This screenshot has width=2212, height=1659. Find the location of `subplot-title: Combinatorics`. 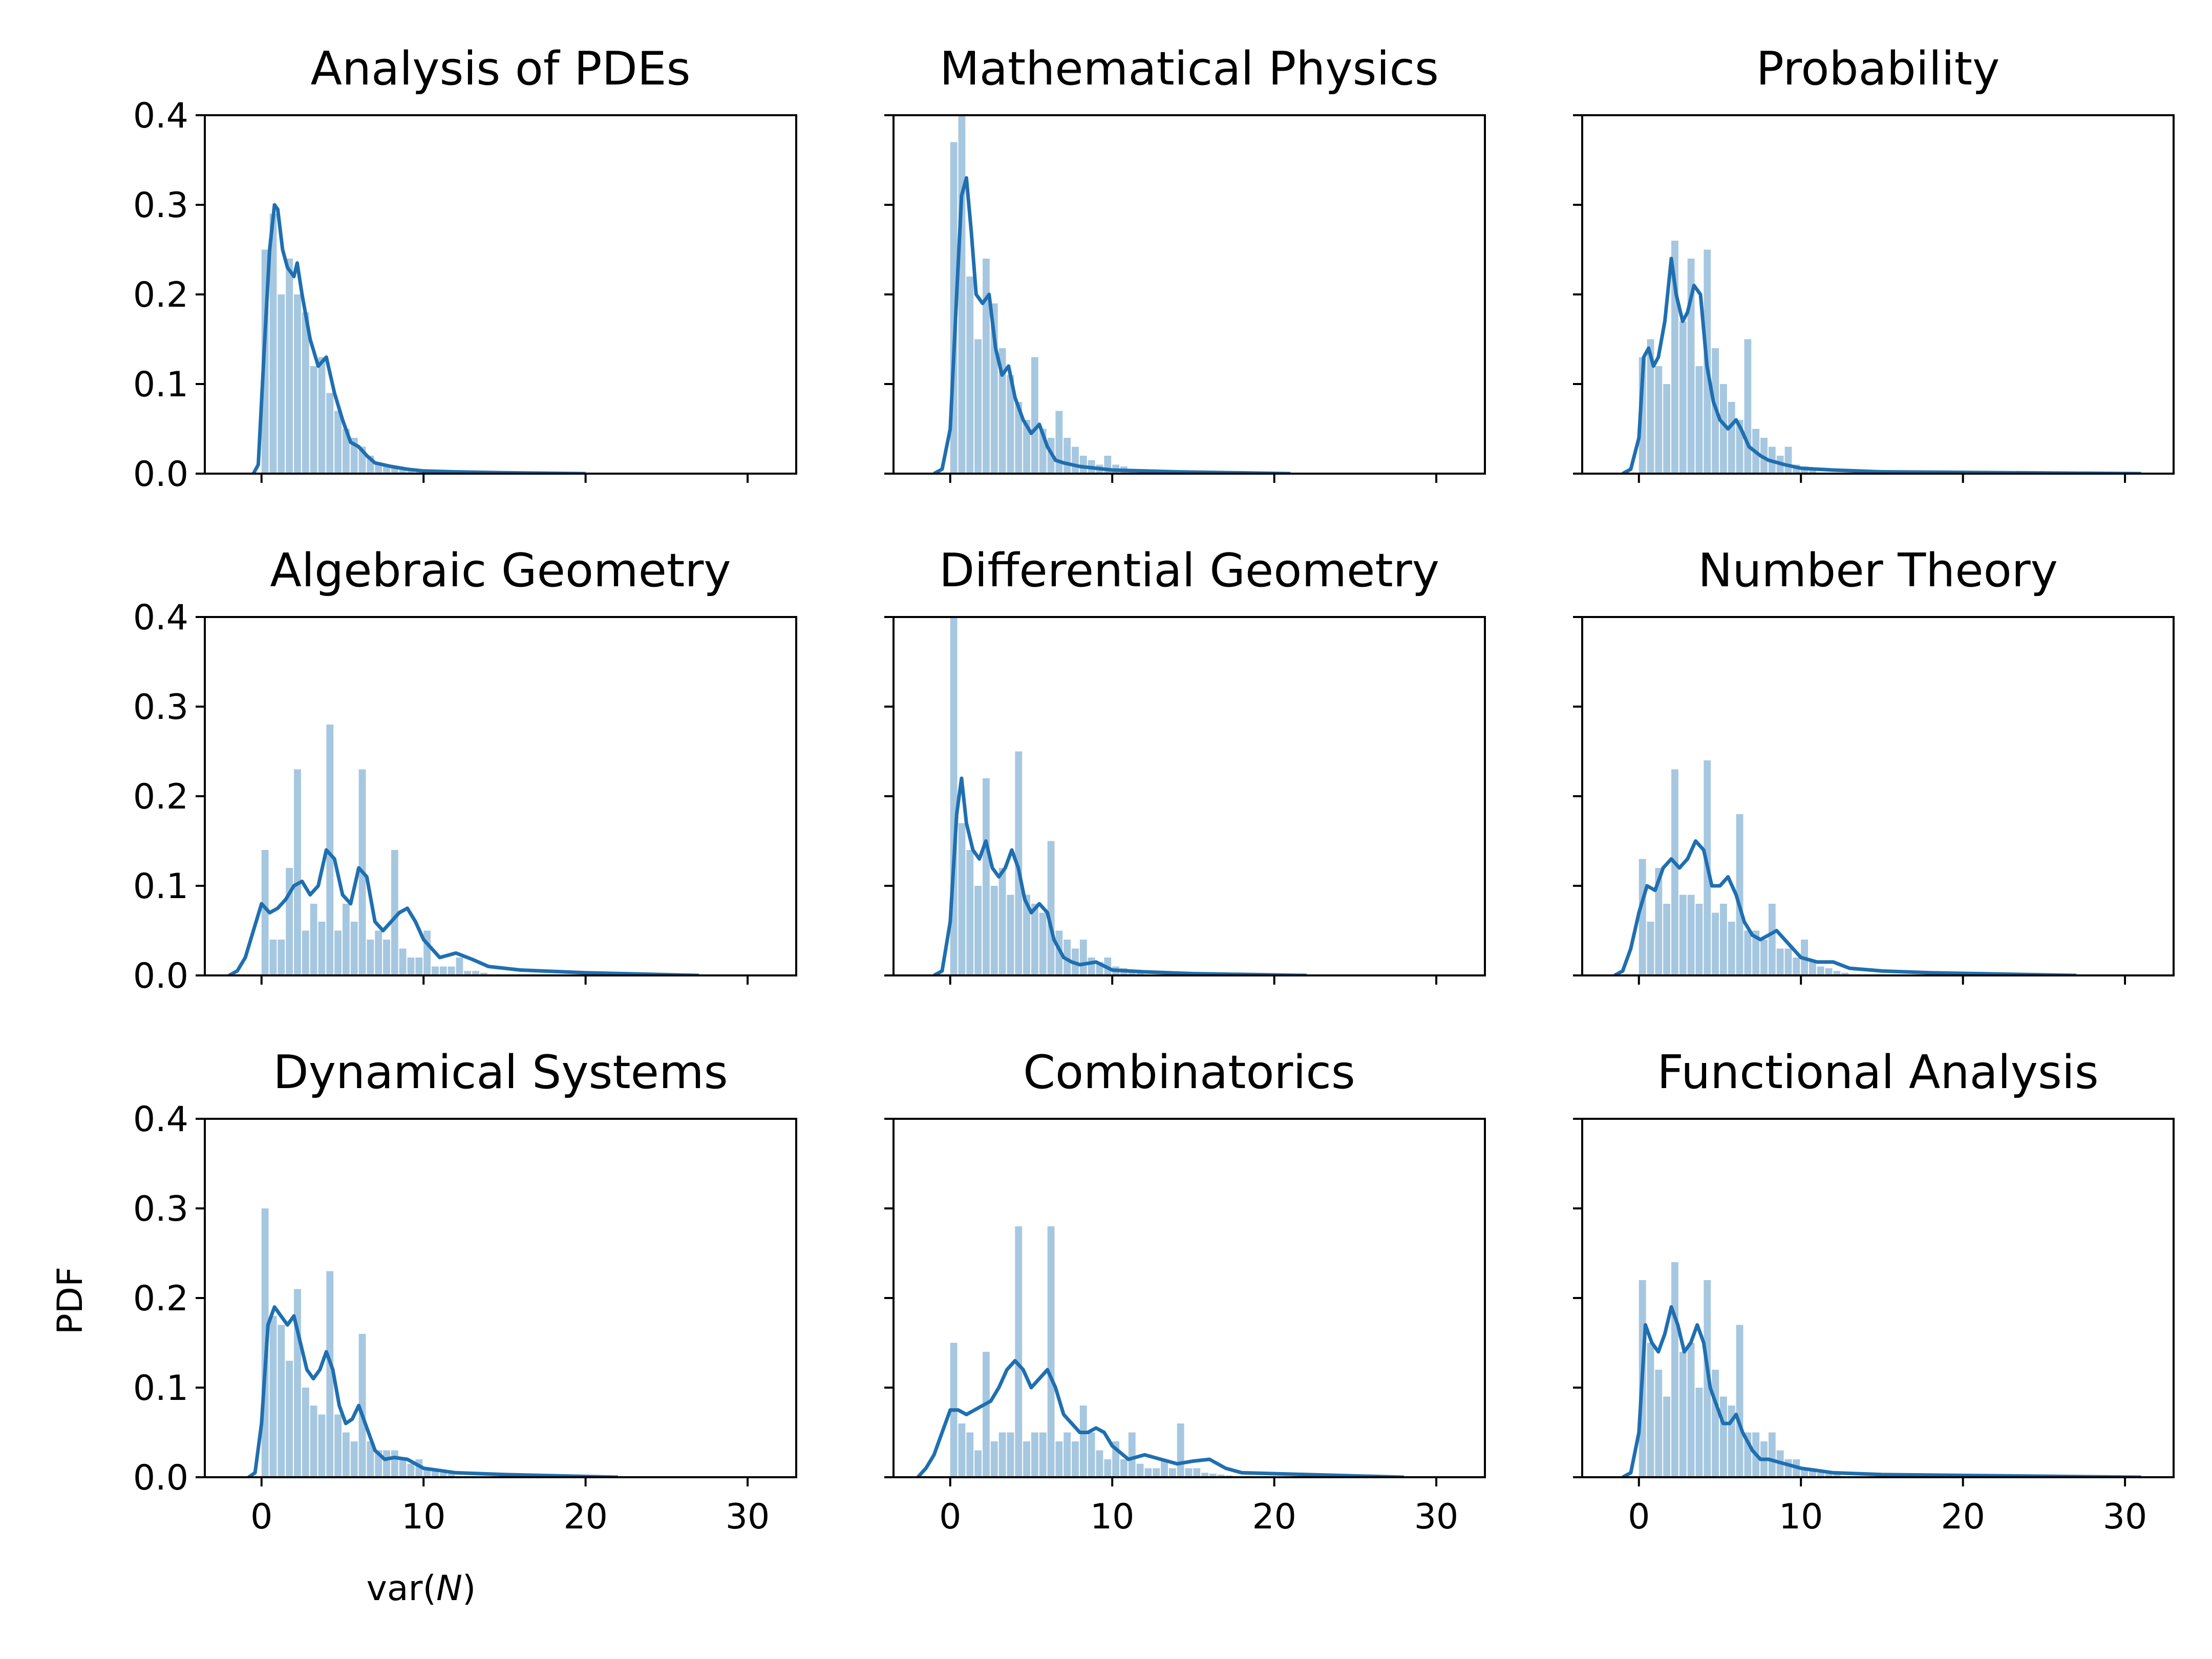

subplot-title: Combinatorics is located at coordinates (1189, 1072).